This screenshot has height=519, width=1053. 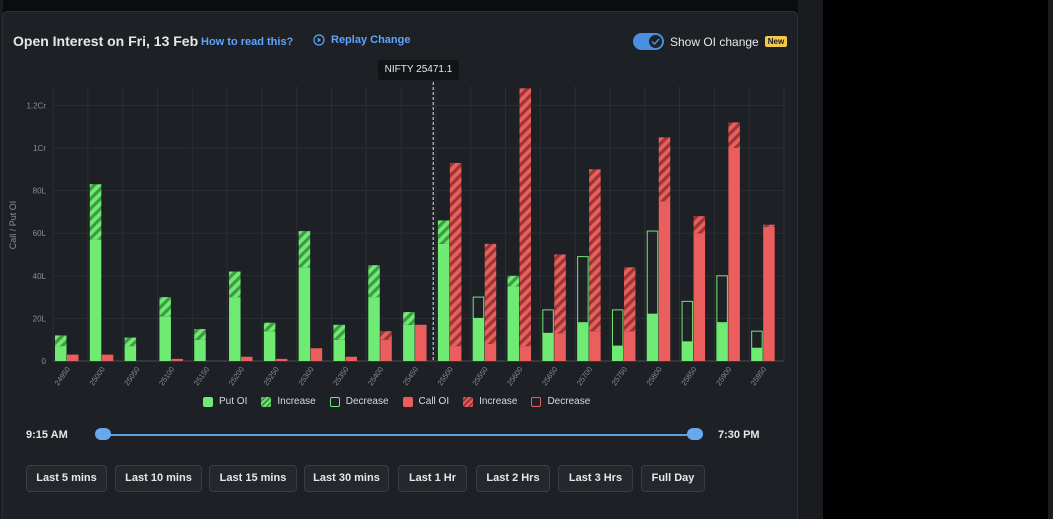 I want to click on end-time-handle, so click(x=695, y=434).